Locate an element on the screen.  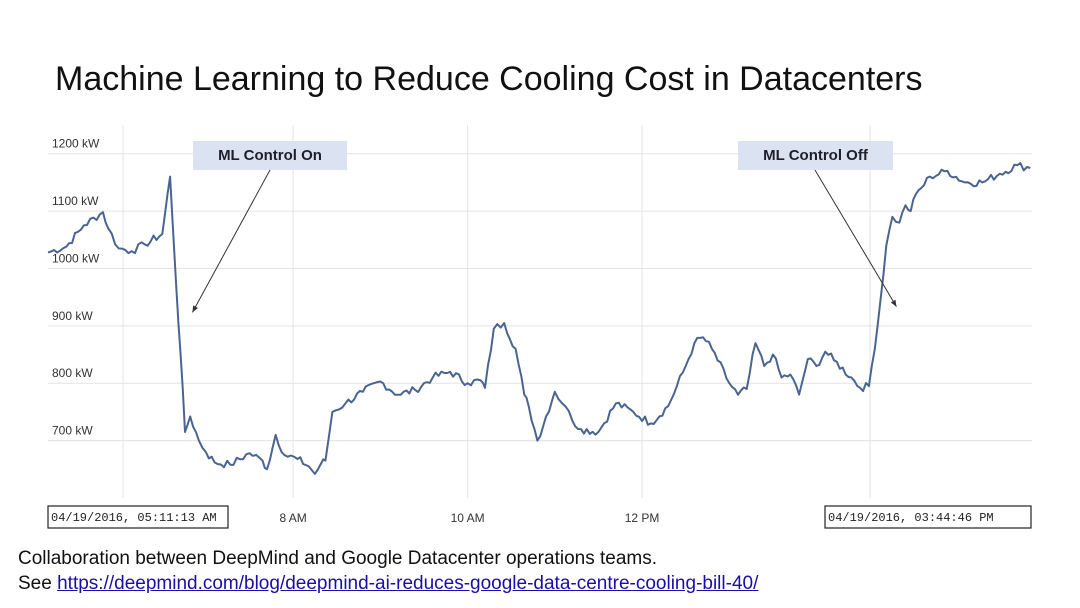
y-tick-label: 1200 kW is located at coordinates (76, 144).